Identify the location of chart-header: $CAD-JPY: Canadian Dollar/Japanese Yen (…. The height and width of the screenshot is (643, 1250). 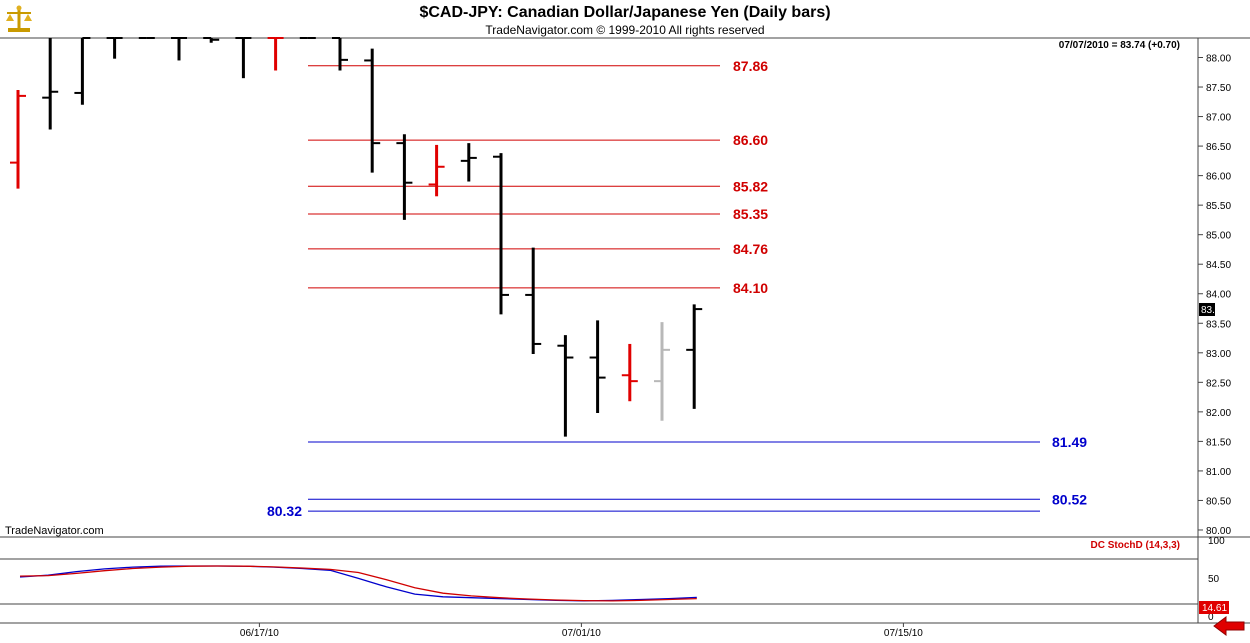
(625, 19).